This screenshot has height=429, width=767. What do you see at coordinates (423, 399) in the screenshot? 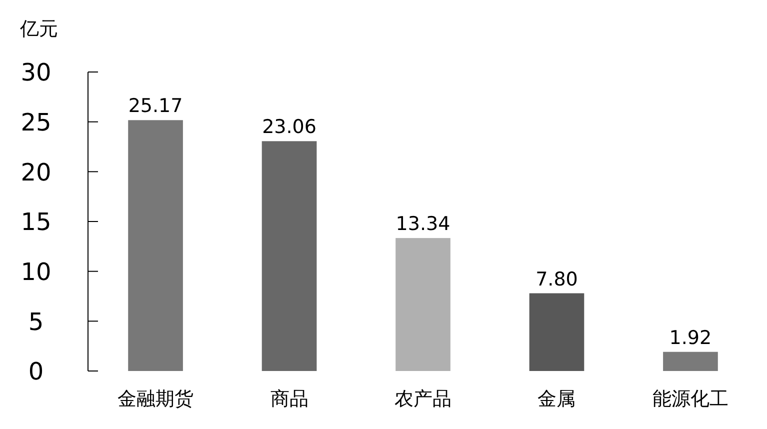
I see `x-tick-label: 农产品` at bounding box center [423, 399].